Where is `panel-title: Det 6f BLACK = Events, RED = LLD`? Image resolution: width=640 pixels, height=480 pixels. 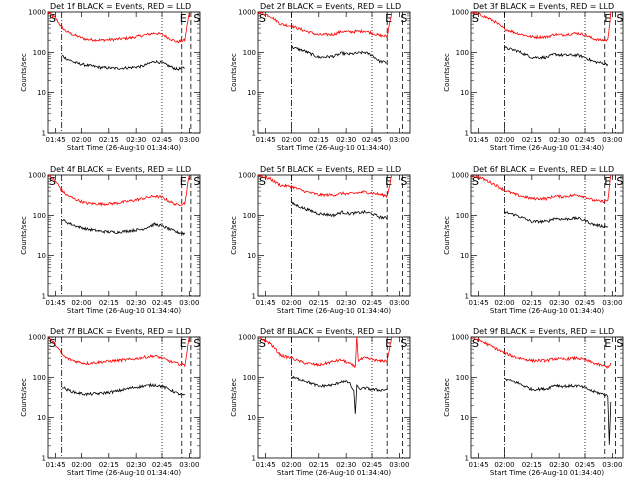 panel-title: Det 6f BLACK = Events, RED = LLD is located at coordinates (543, 169).